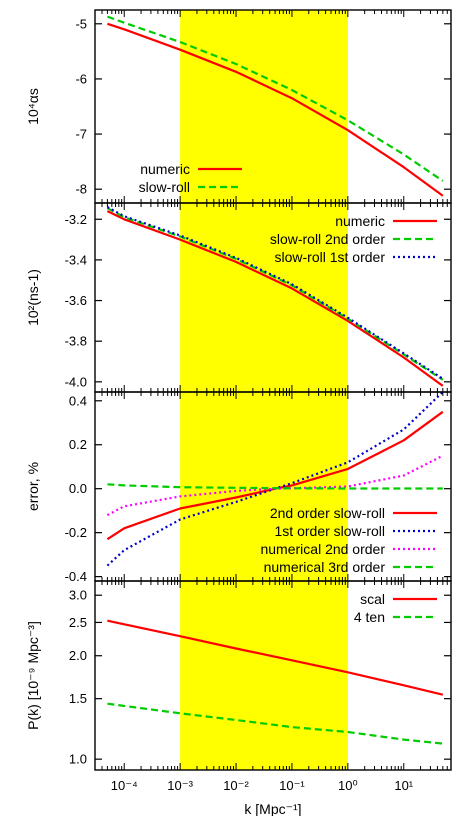  Describe the element at coordinates (81, 134) in the screenshot. I see `y-tick-label: -7` at that location.